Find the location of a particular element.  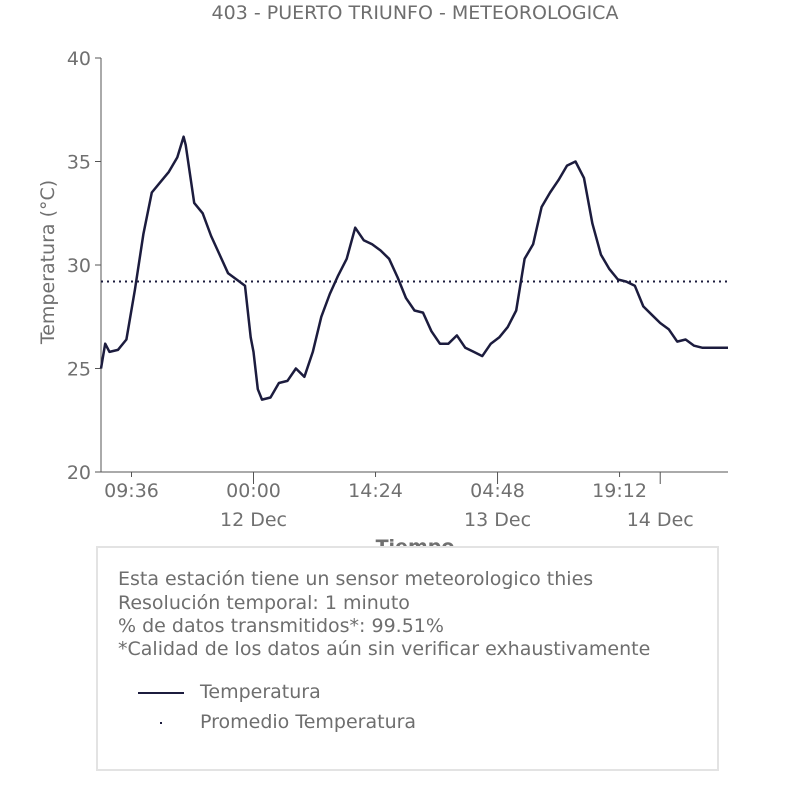

y-tick-label: 30 is located at coordinates (79, 266).